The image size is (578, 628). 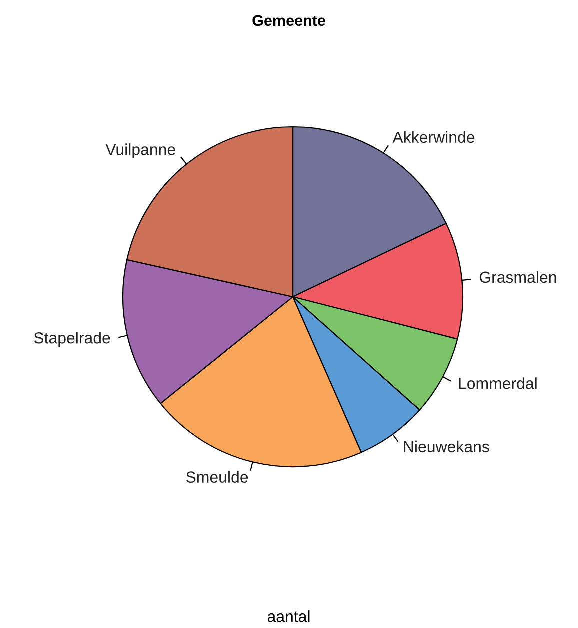 What do you see at coordinates (141, 151) in the screenshot?
I see `slice-label: Vuilpanne` at bounding box center [141, 151].